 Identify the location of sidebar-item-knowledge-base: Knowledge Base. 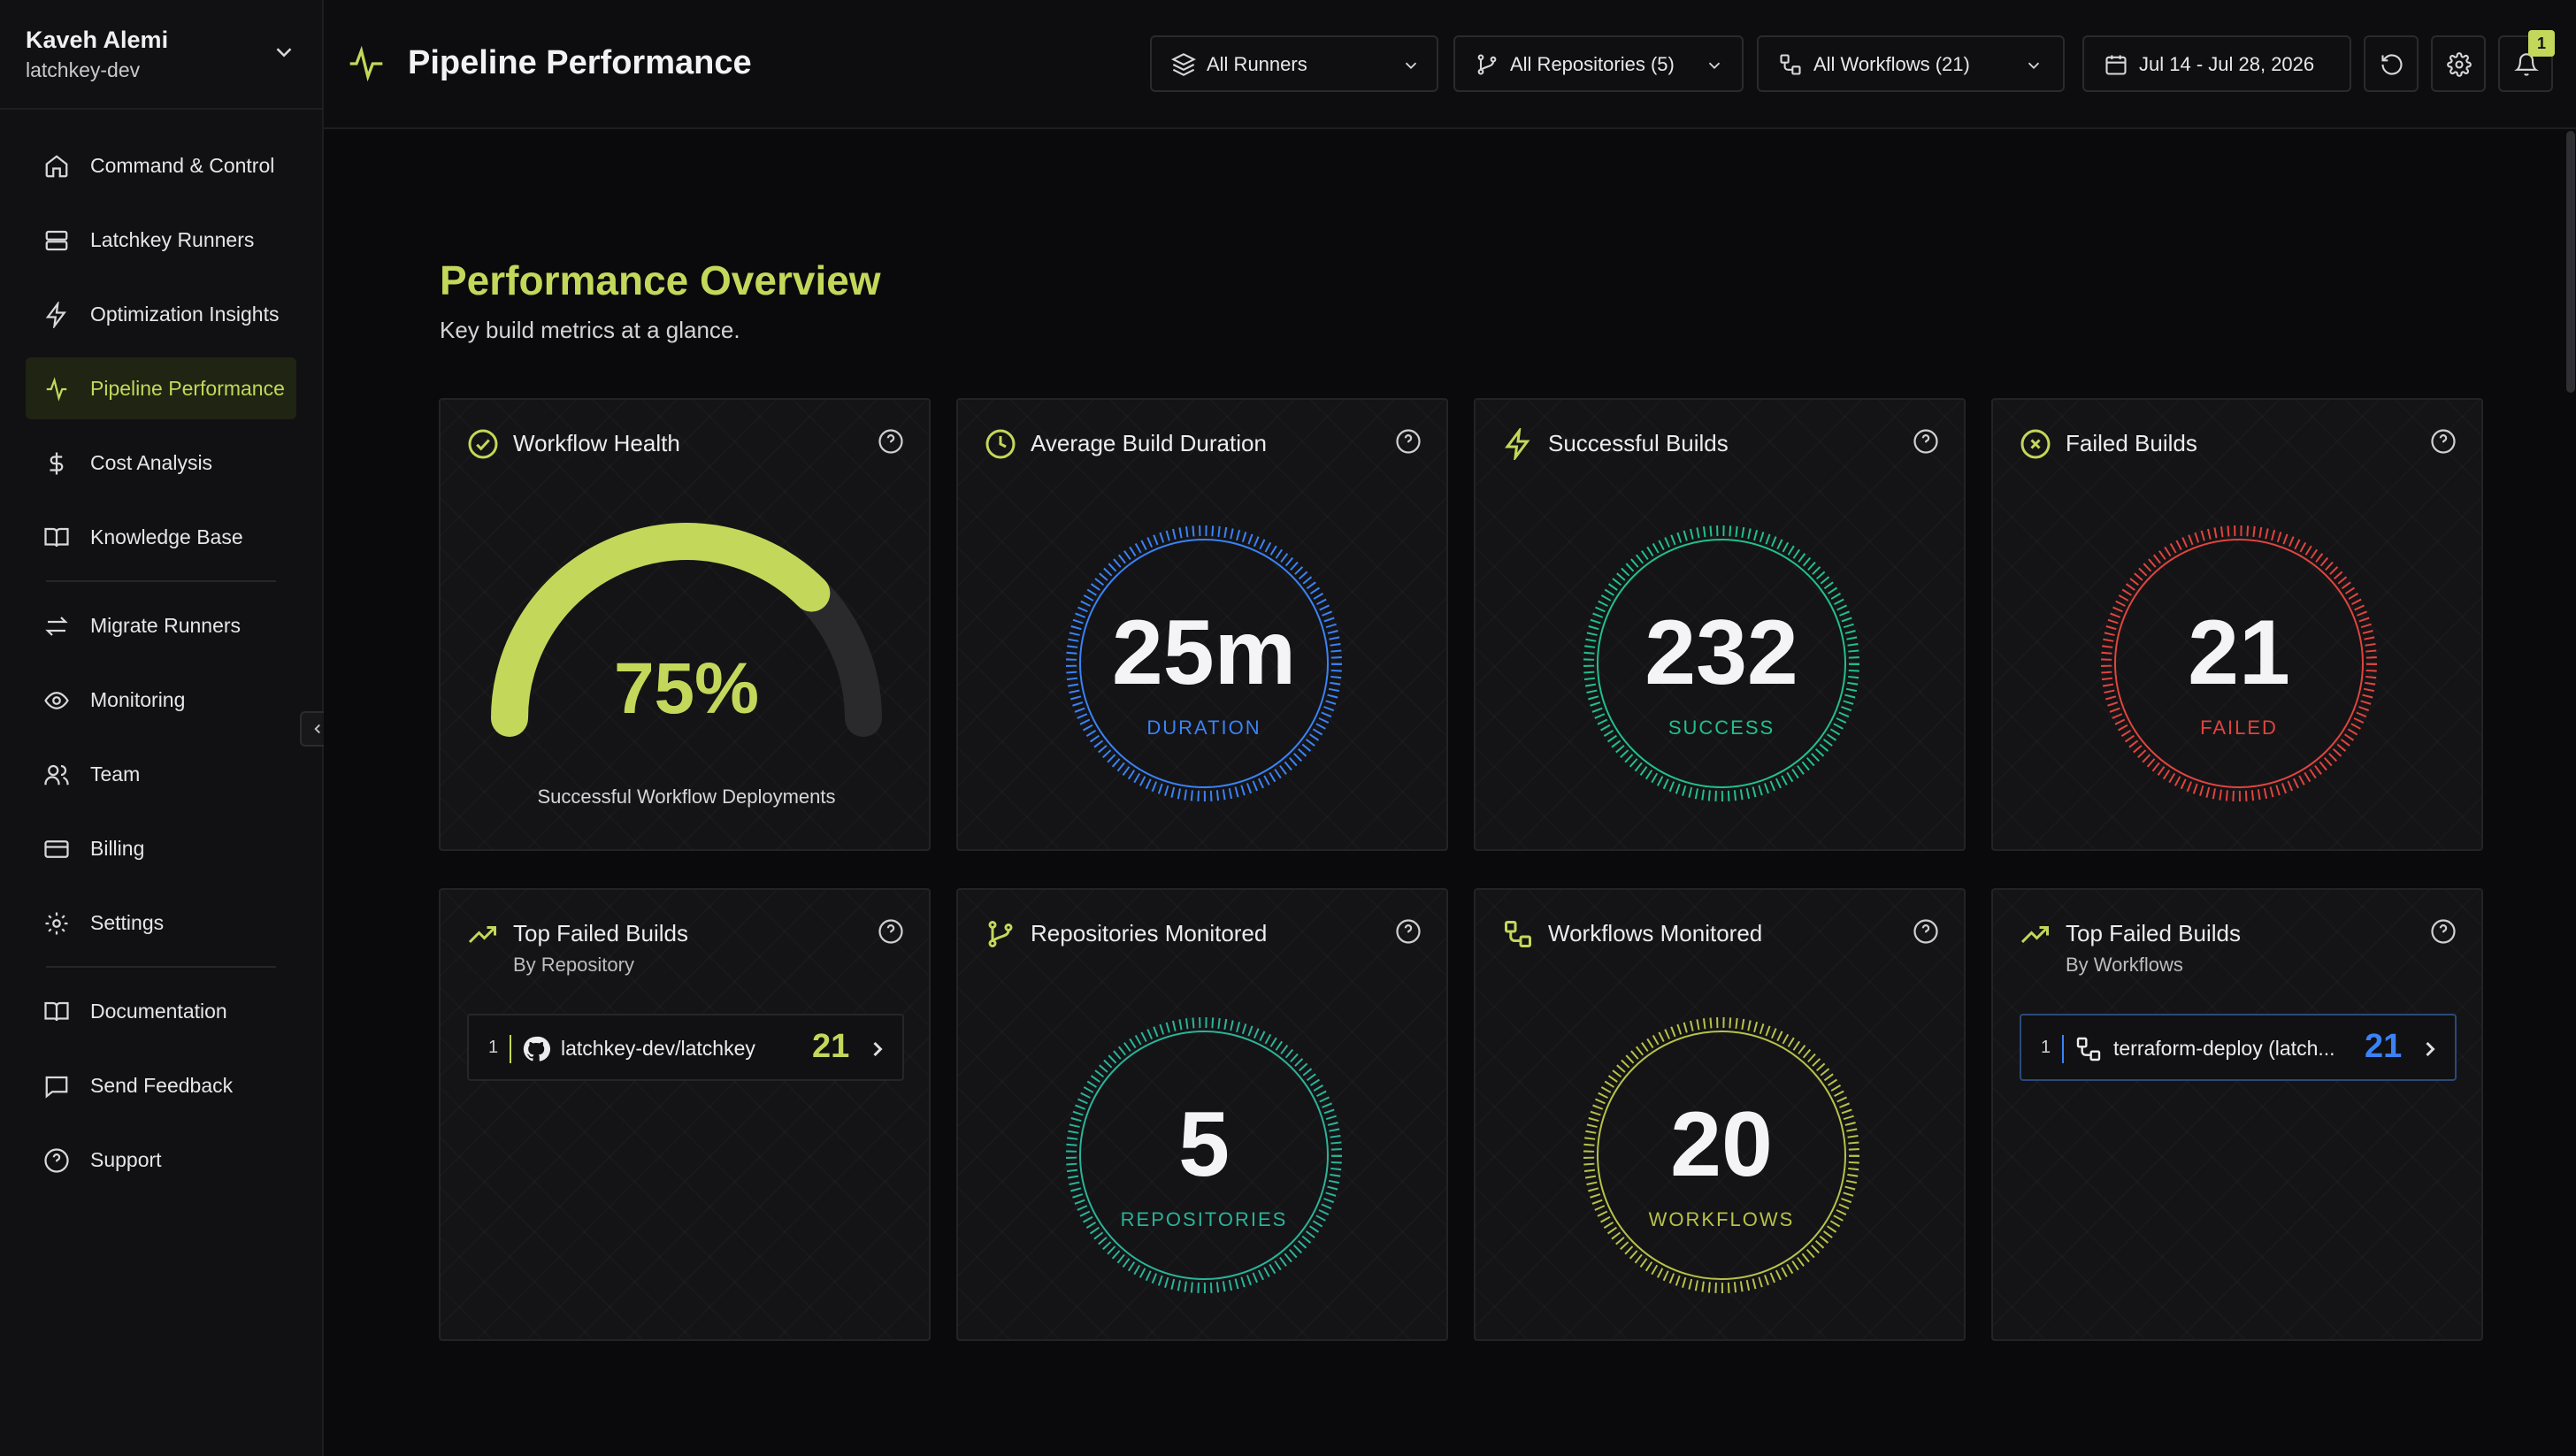
(161, 537).